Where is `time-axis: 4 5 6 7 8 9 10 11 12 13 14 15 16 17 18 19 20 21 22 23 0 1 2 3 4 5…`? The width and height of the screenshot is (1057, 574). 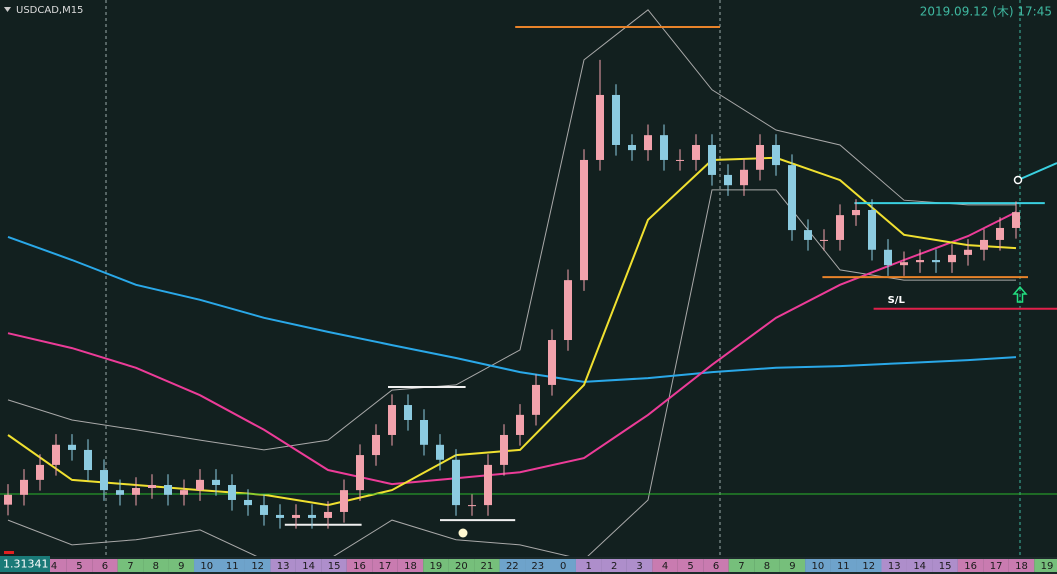
time-axis: 4 5 6 7 8 9 10 11 12 13 14 15 16 17 18 19 20 21 22 23 0 1 2 3 4 5… is located at coordinates (528, 565).